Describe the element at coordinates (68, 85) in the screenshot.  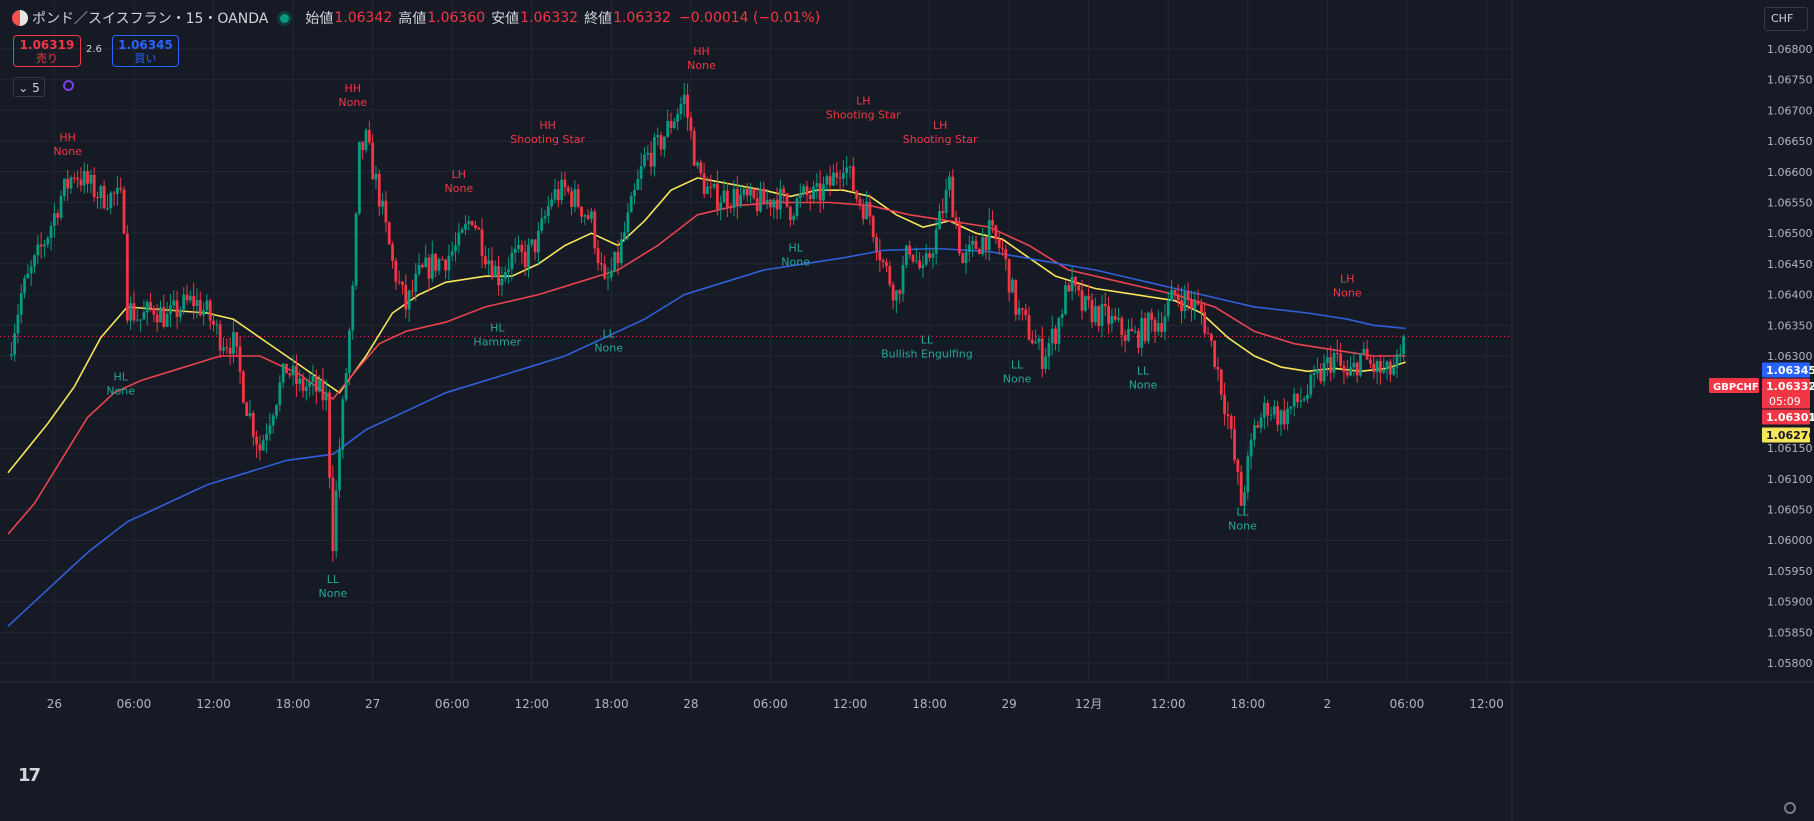
I see `sync-icon` at that location.